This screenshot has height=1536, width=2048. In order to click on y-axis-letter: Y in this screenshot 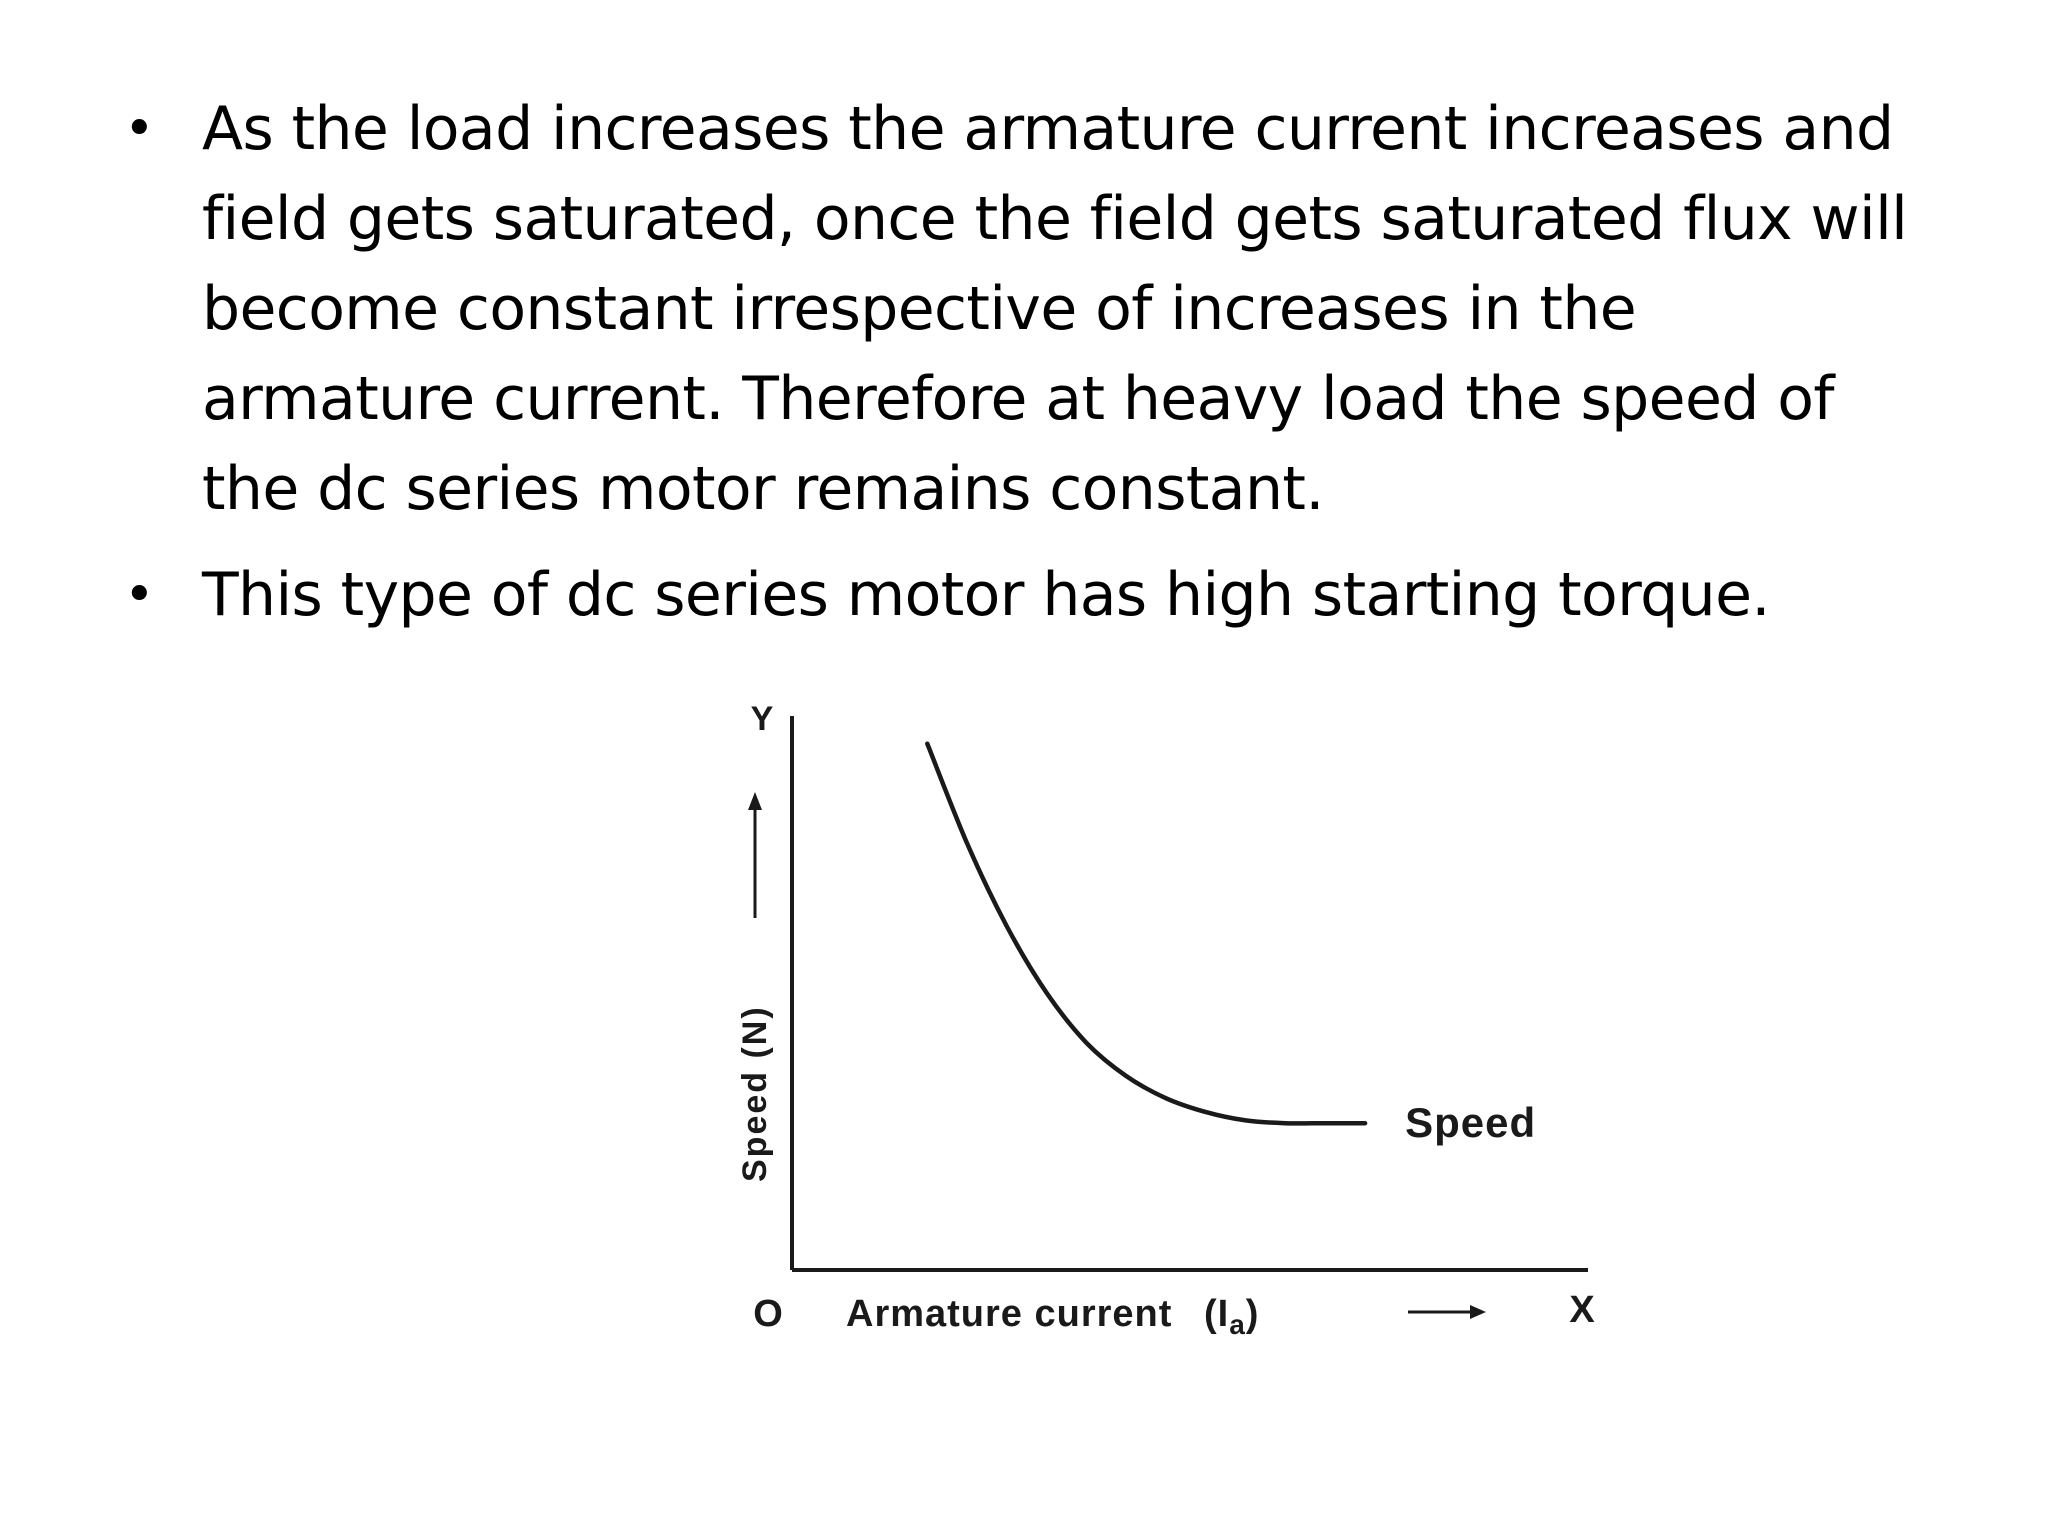, I will do `click(762, 719)`.